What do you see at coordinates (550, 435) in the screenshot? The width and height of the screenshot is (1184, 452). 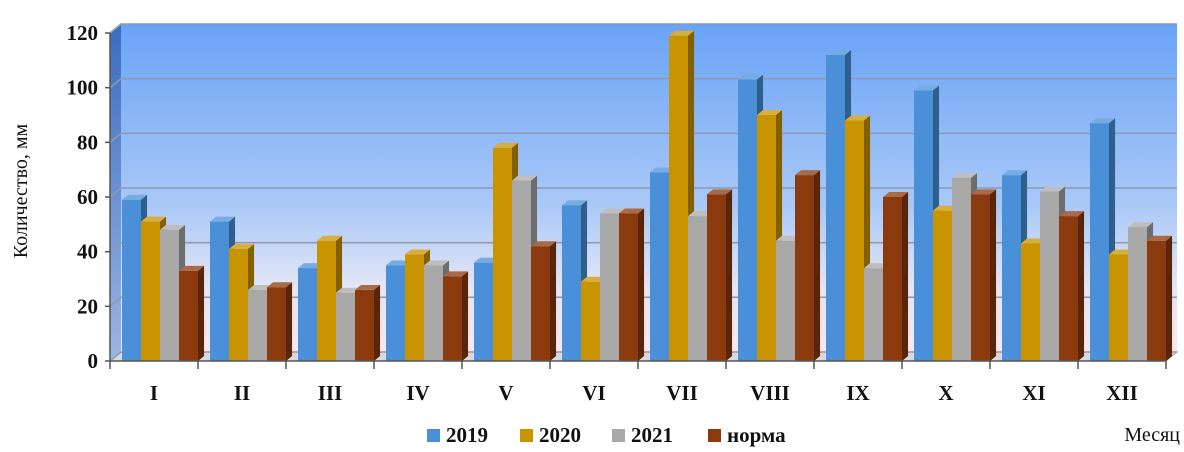 I see `legend-item: 2020` at bounding box center [550, 435].